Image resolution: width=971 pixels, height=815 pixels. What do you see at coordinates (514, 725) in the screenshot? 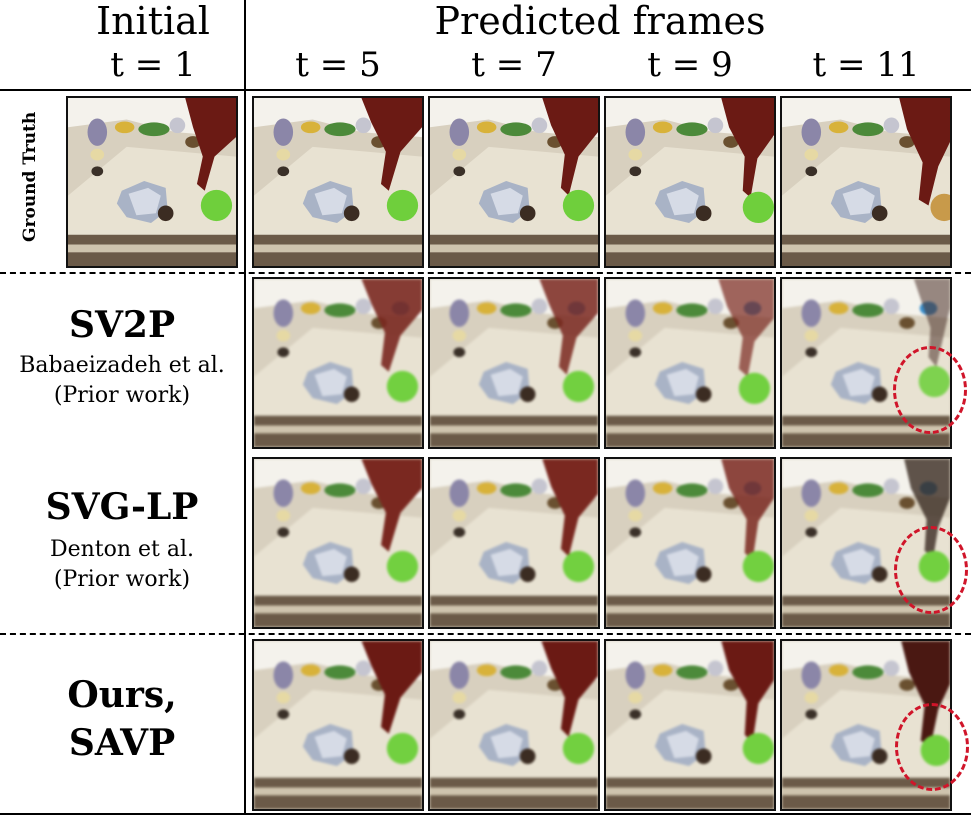
I see `ours-frame-t7` at bounding box center [514, 725].